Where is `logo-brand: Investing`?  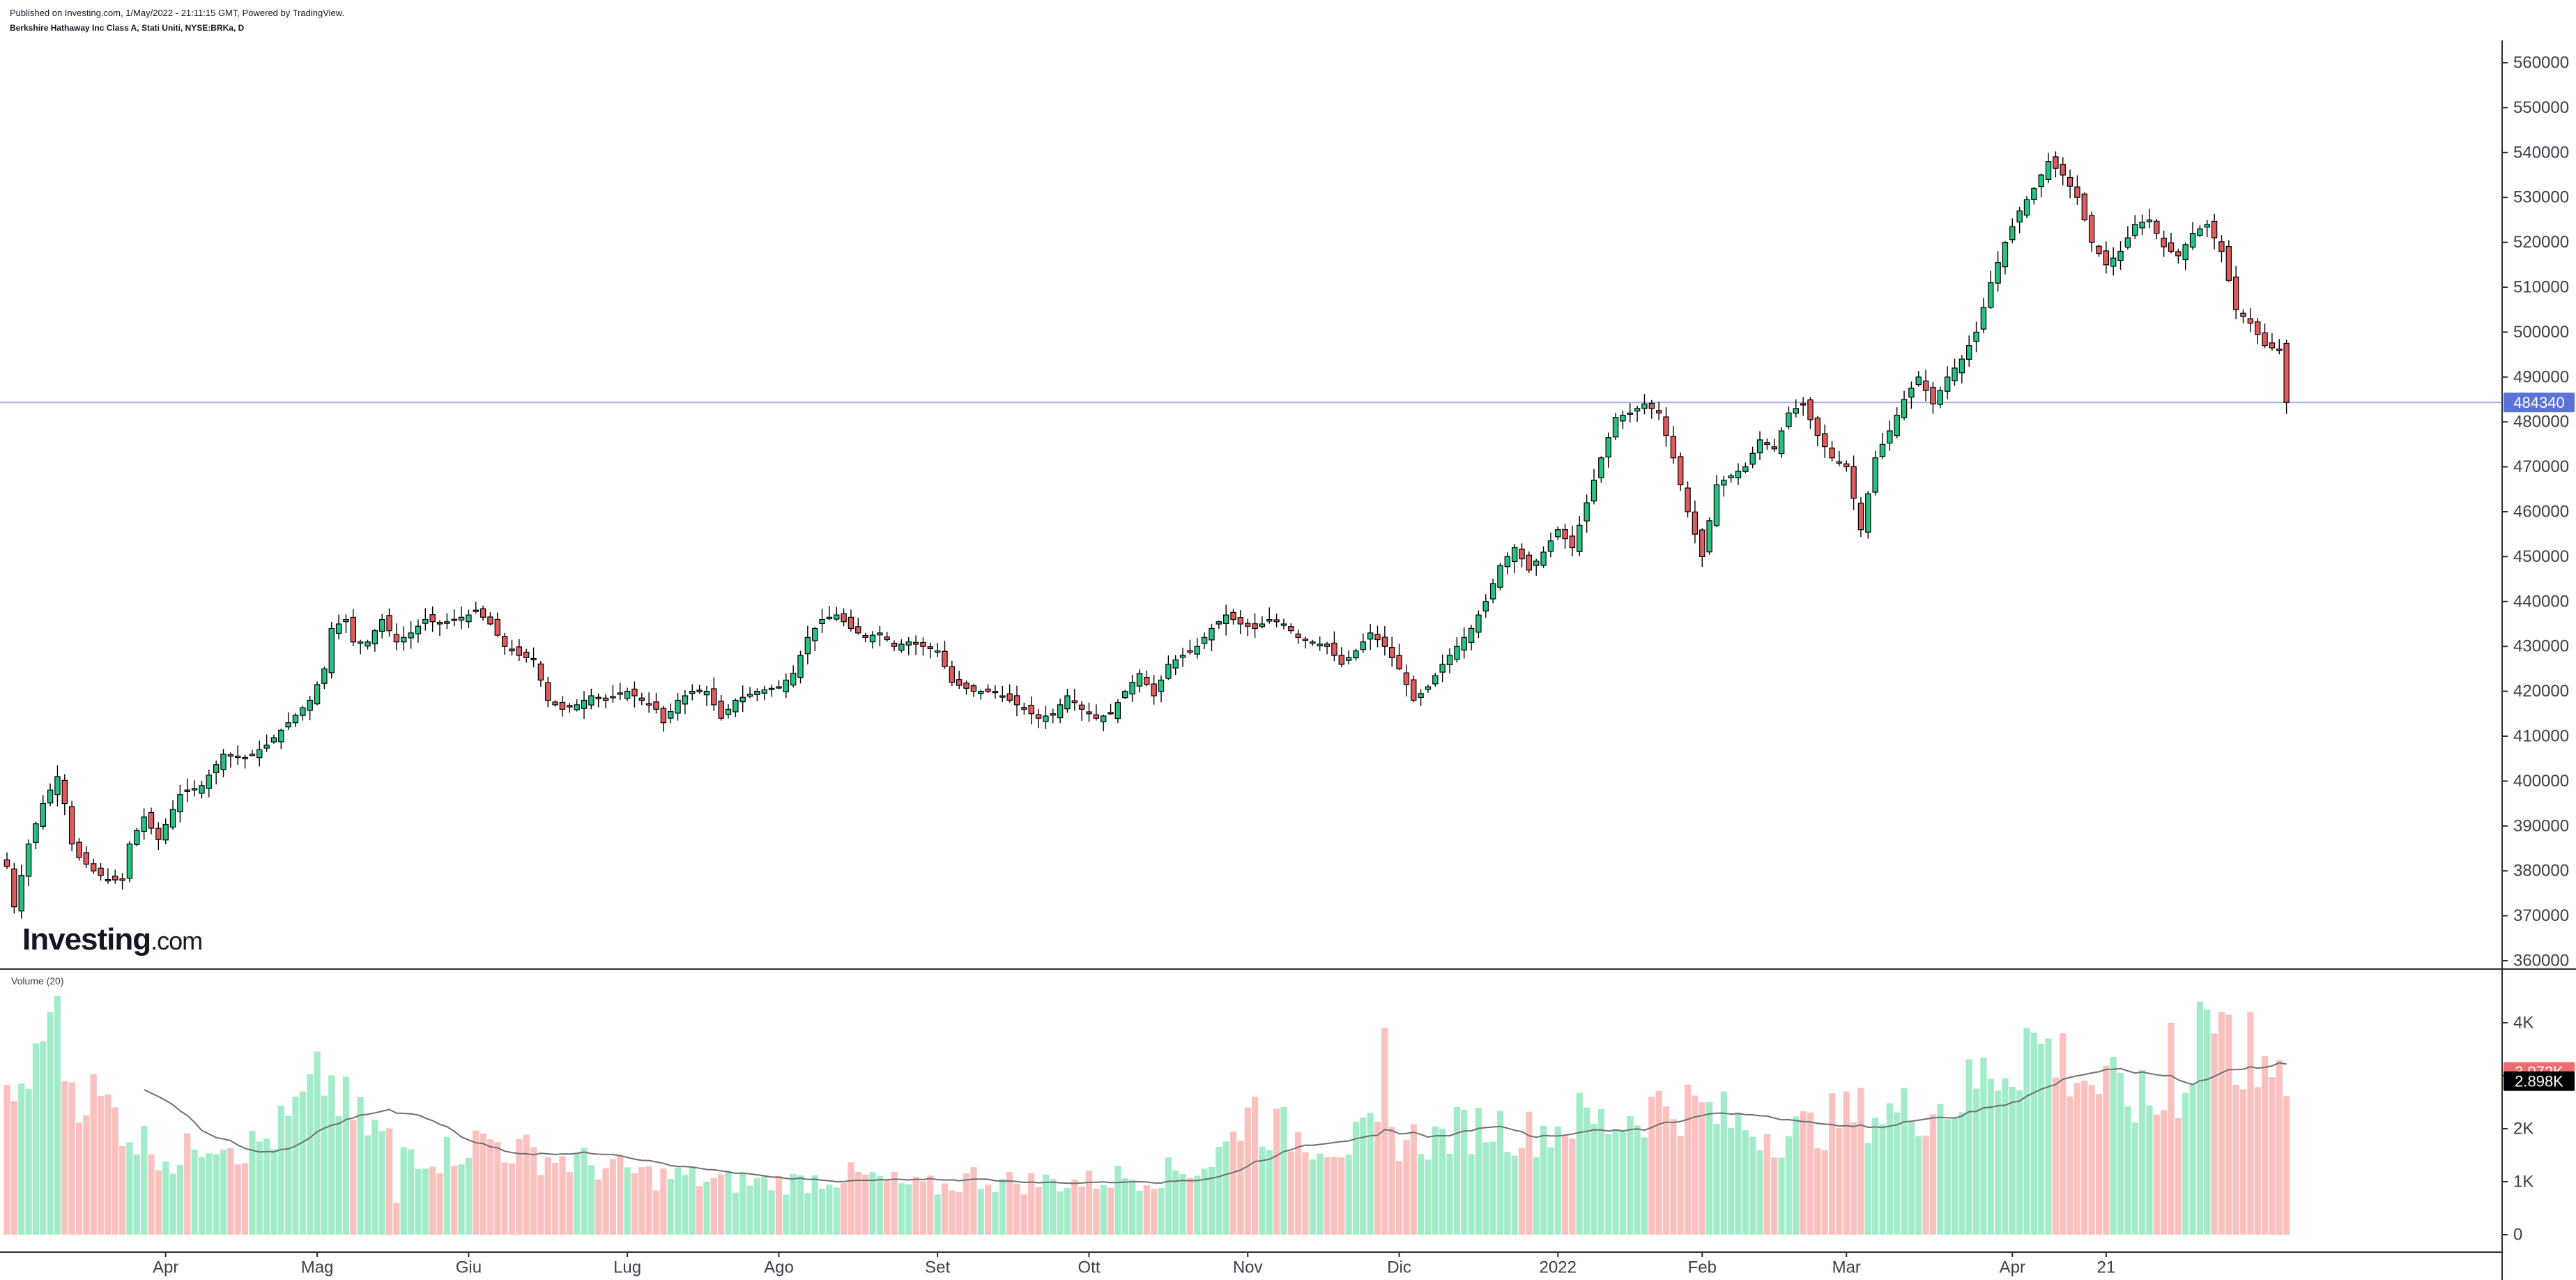
logo-brand: Investing is located at coordinates (86, 939).